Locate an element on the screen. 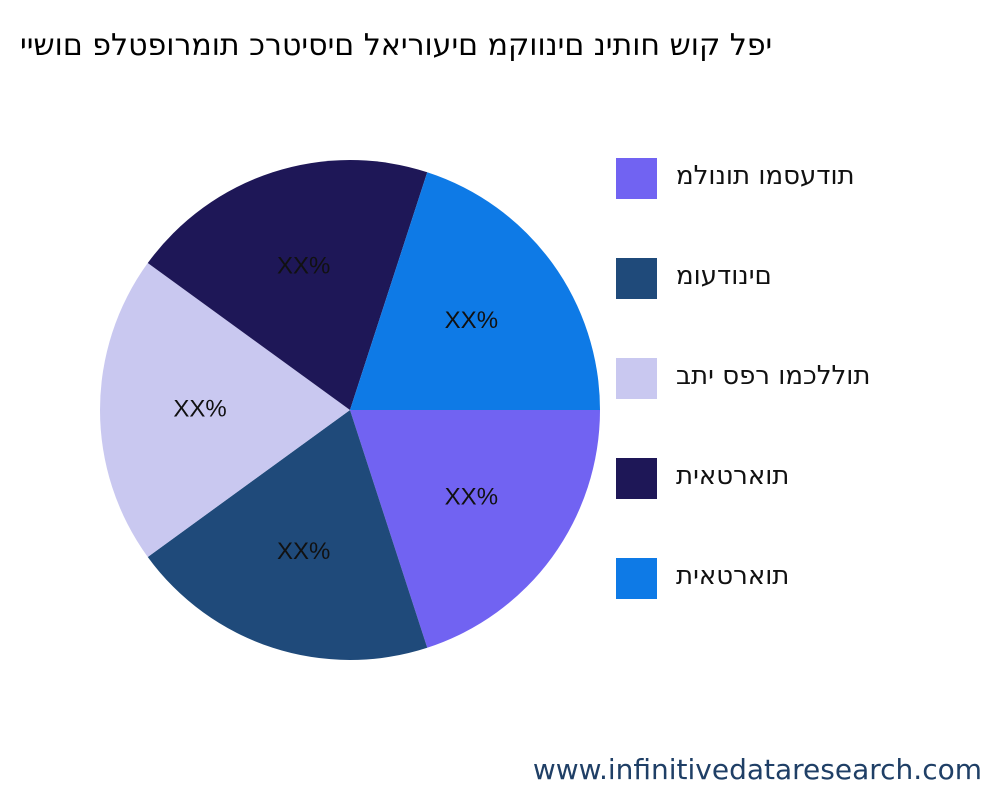 Image resolution: width=1000 pixels, height=800 pixels. source-url: www.infinitivedataresearch.com is located at coordinates (757, 769).